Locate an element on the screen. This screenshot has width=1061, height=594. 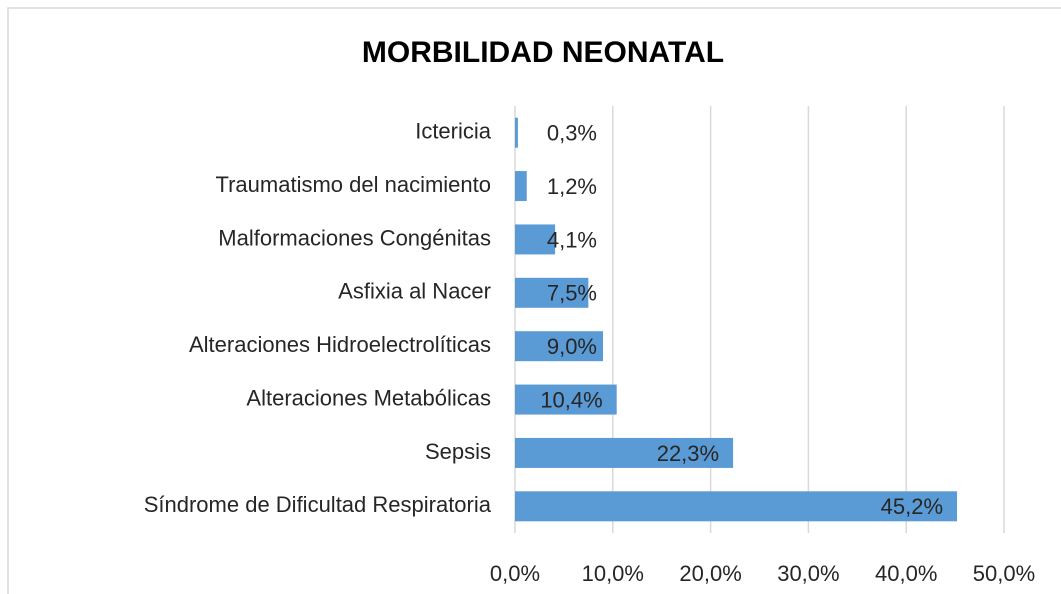
y-tick-label: Traumatismo del nacimiento is located at coordinates (353, 184).